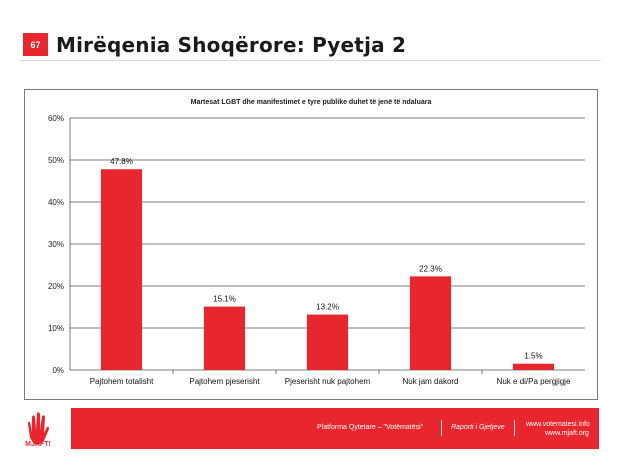  What do you see at coordinates (56, 118) in the screenshot?
I see `y-tick-label: 60%` at bounding box center [56, 118].